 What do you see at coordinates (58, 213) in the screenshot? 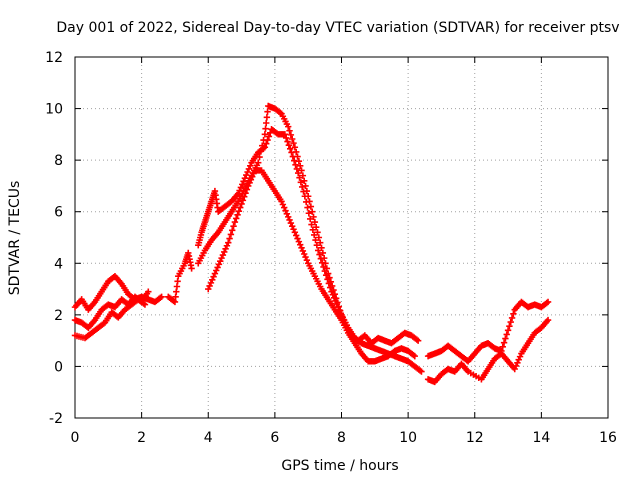
I see `y-tick-label: 6` at bounding box center [58, 213].